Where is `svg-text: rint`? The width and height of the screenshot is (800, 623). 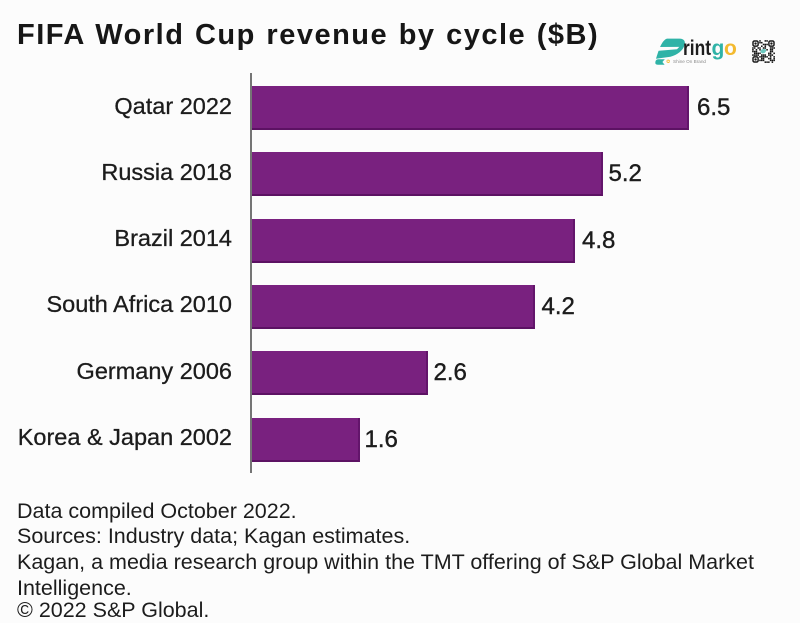
svg-text: rint is located at coordinates (697, 48).